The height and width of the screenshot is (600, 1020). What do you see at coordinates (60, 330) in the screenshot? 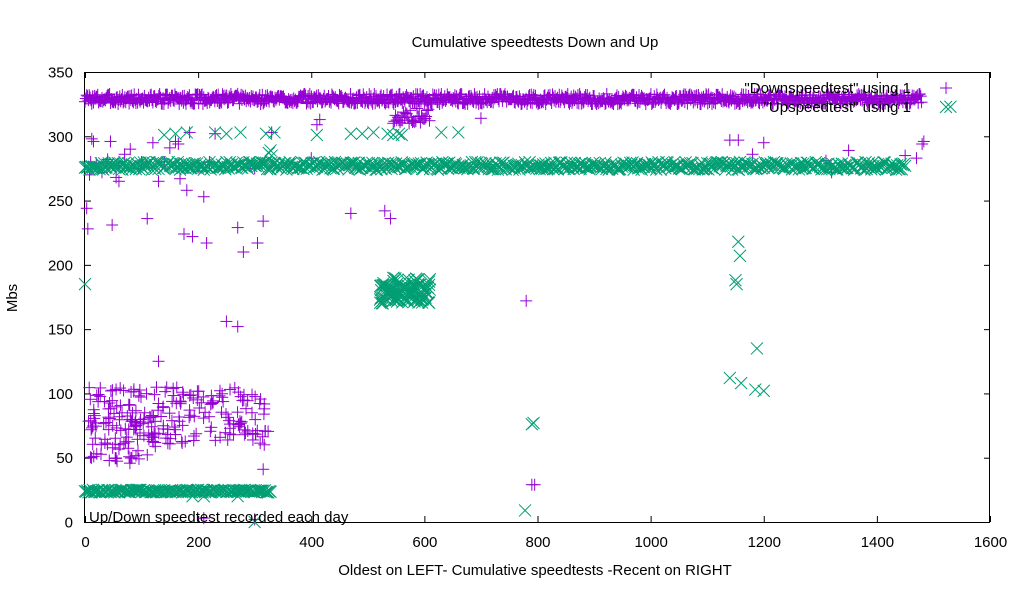
I see `y-tick-label: 150` at bounding box center [60, 330].